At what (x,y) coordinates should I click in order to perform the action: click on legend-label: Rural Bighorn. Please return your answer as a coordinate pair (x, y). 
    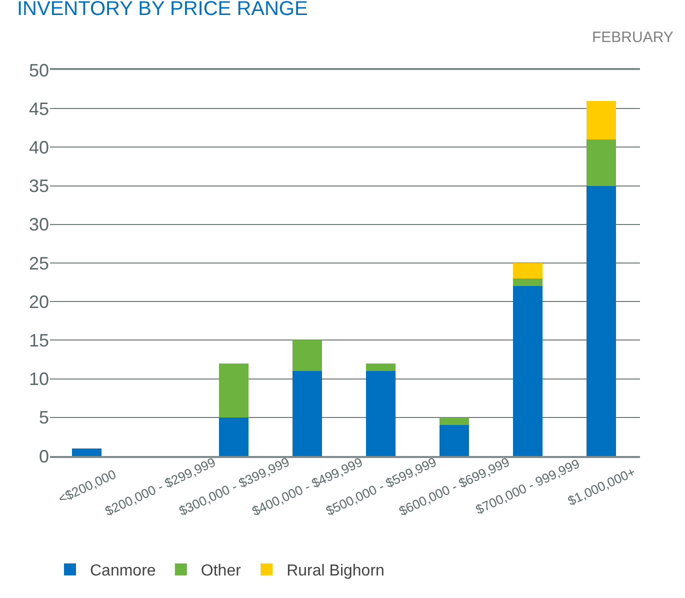
    Looking at the image, I should click on (335, 571).